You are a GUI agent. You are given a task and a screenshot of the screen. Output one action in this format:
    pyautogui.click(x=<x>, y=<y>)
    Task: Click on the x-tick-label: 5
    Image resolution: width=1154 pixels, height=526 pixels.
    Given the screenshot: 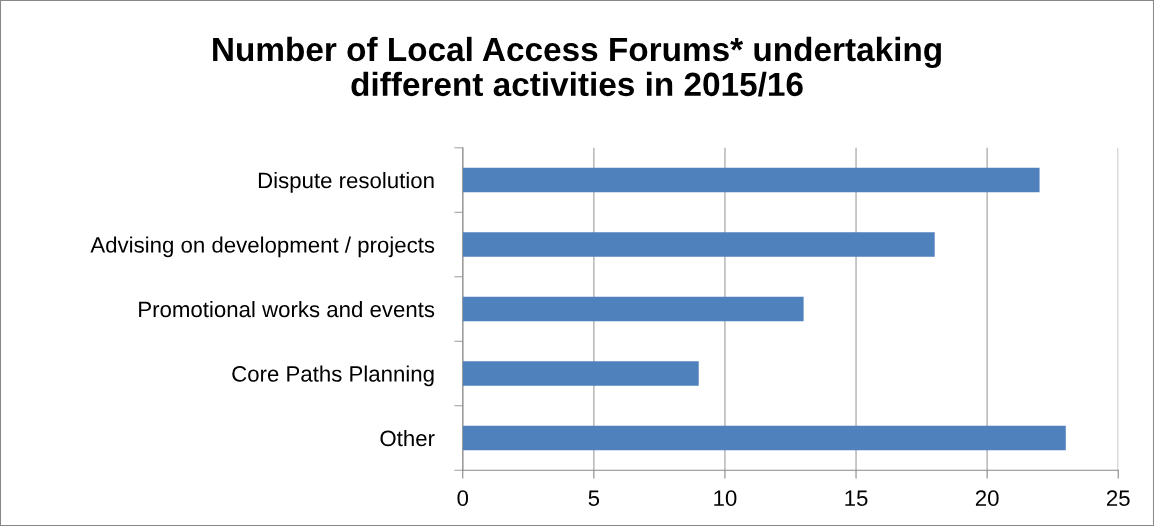 What is the action you would take?
    pyautogui.click(x=594, y=498)
    